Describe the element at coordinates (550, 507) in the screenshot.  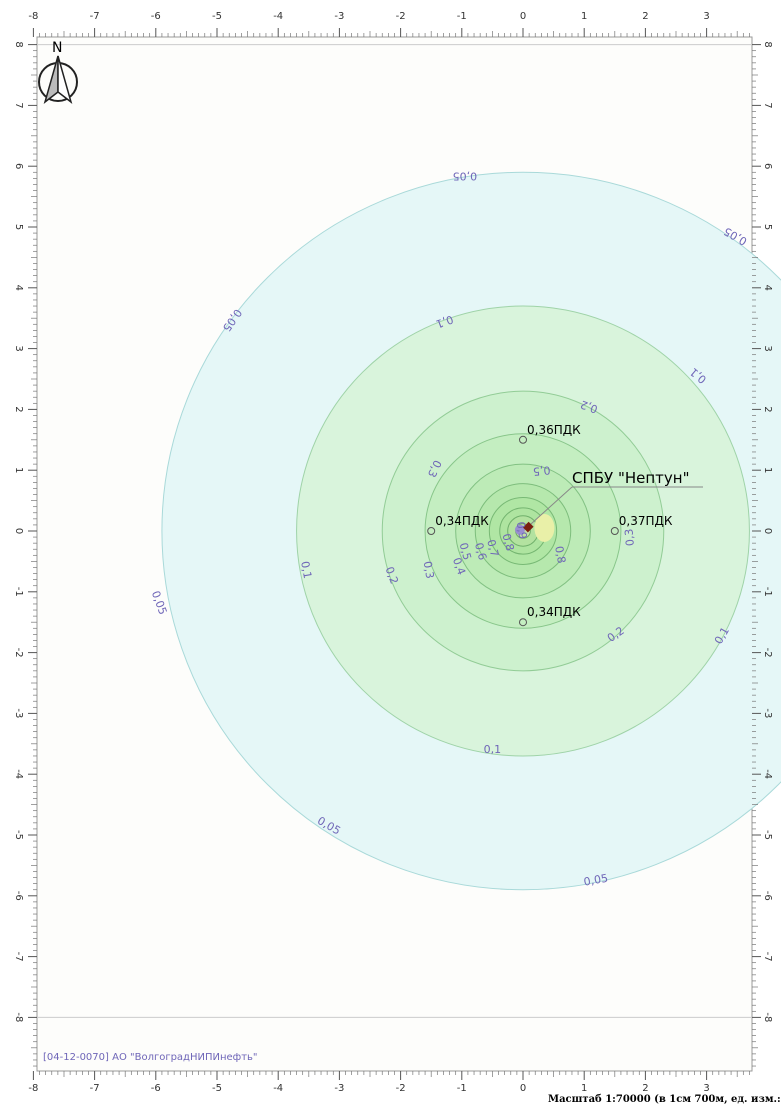
I see `source-leader-line` at that location.